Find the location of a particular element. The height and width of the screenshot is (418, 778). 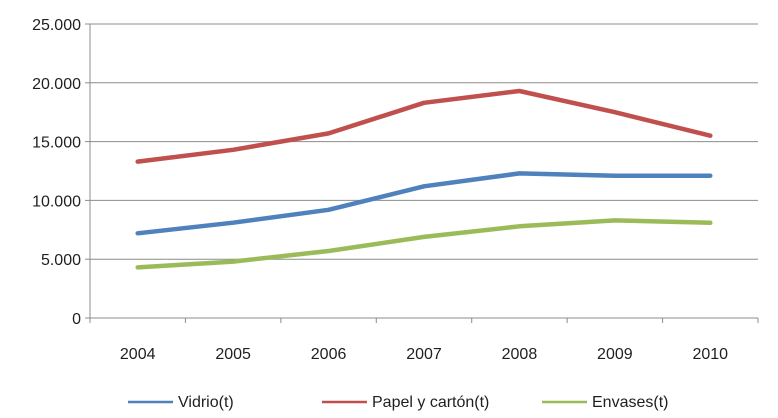

legend: Vidrio(t) Papel y cartón(t) Envases(t) is located at coordinates (398, 402).